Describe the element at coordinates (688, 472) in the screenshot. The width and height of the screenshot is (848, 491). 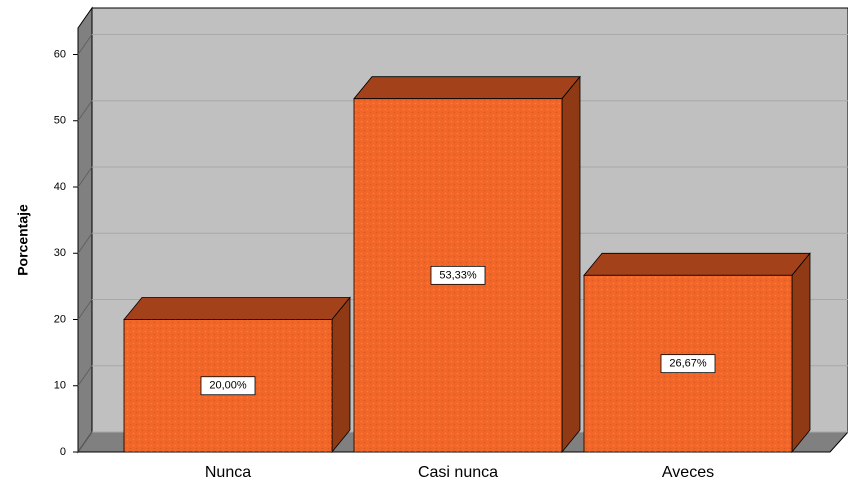
I see `x-tick-label: Aveces` at that location.